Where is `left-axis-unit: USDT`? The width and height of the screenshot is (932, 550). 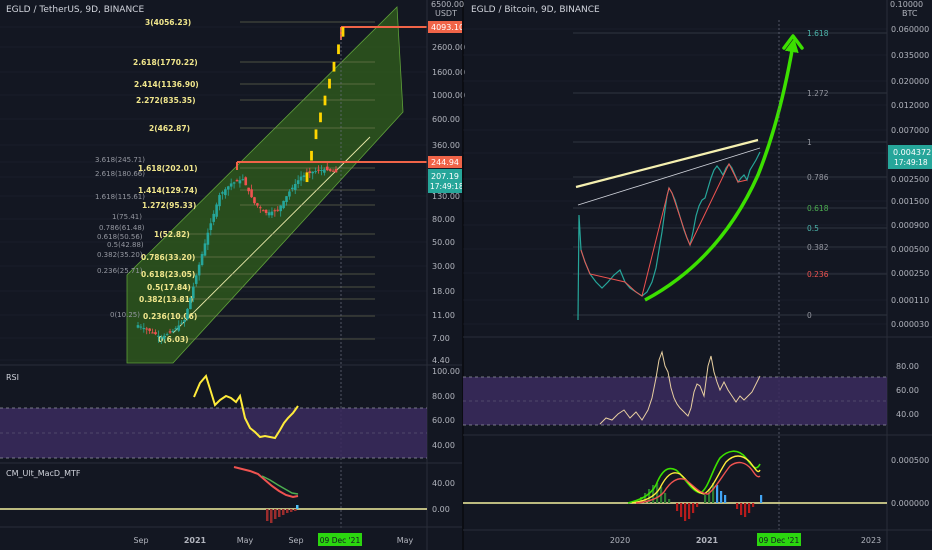 left-axis-unit: USDT is located at coordinates (446, 13).